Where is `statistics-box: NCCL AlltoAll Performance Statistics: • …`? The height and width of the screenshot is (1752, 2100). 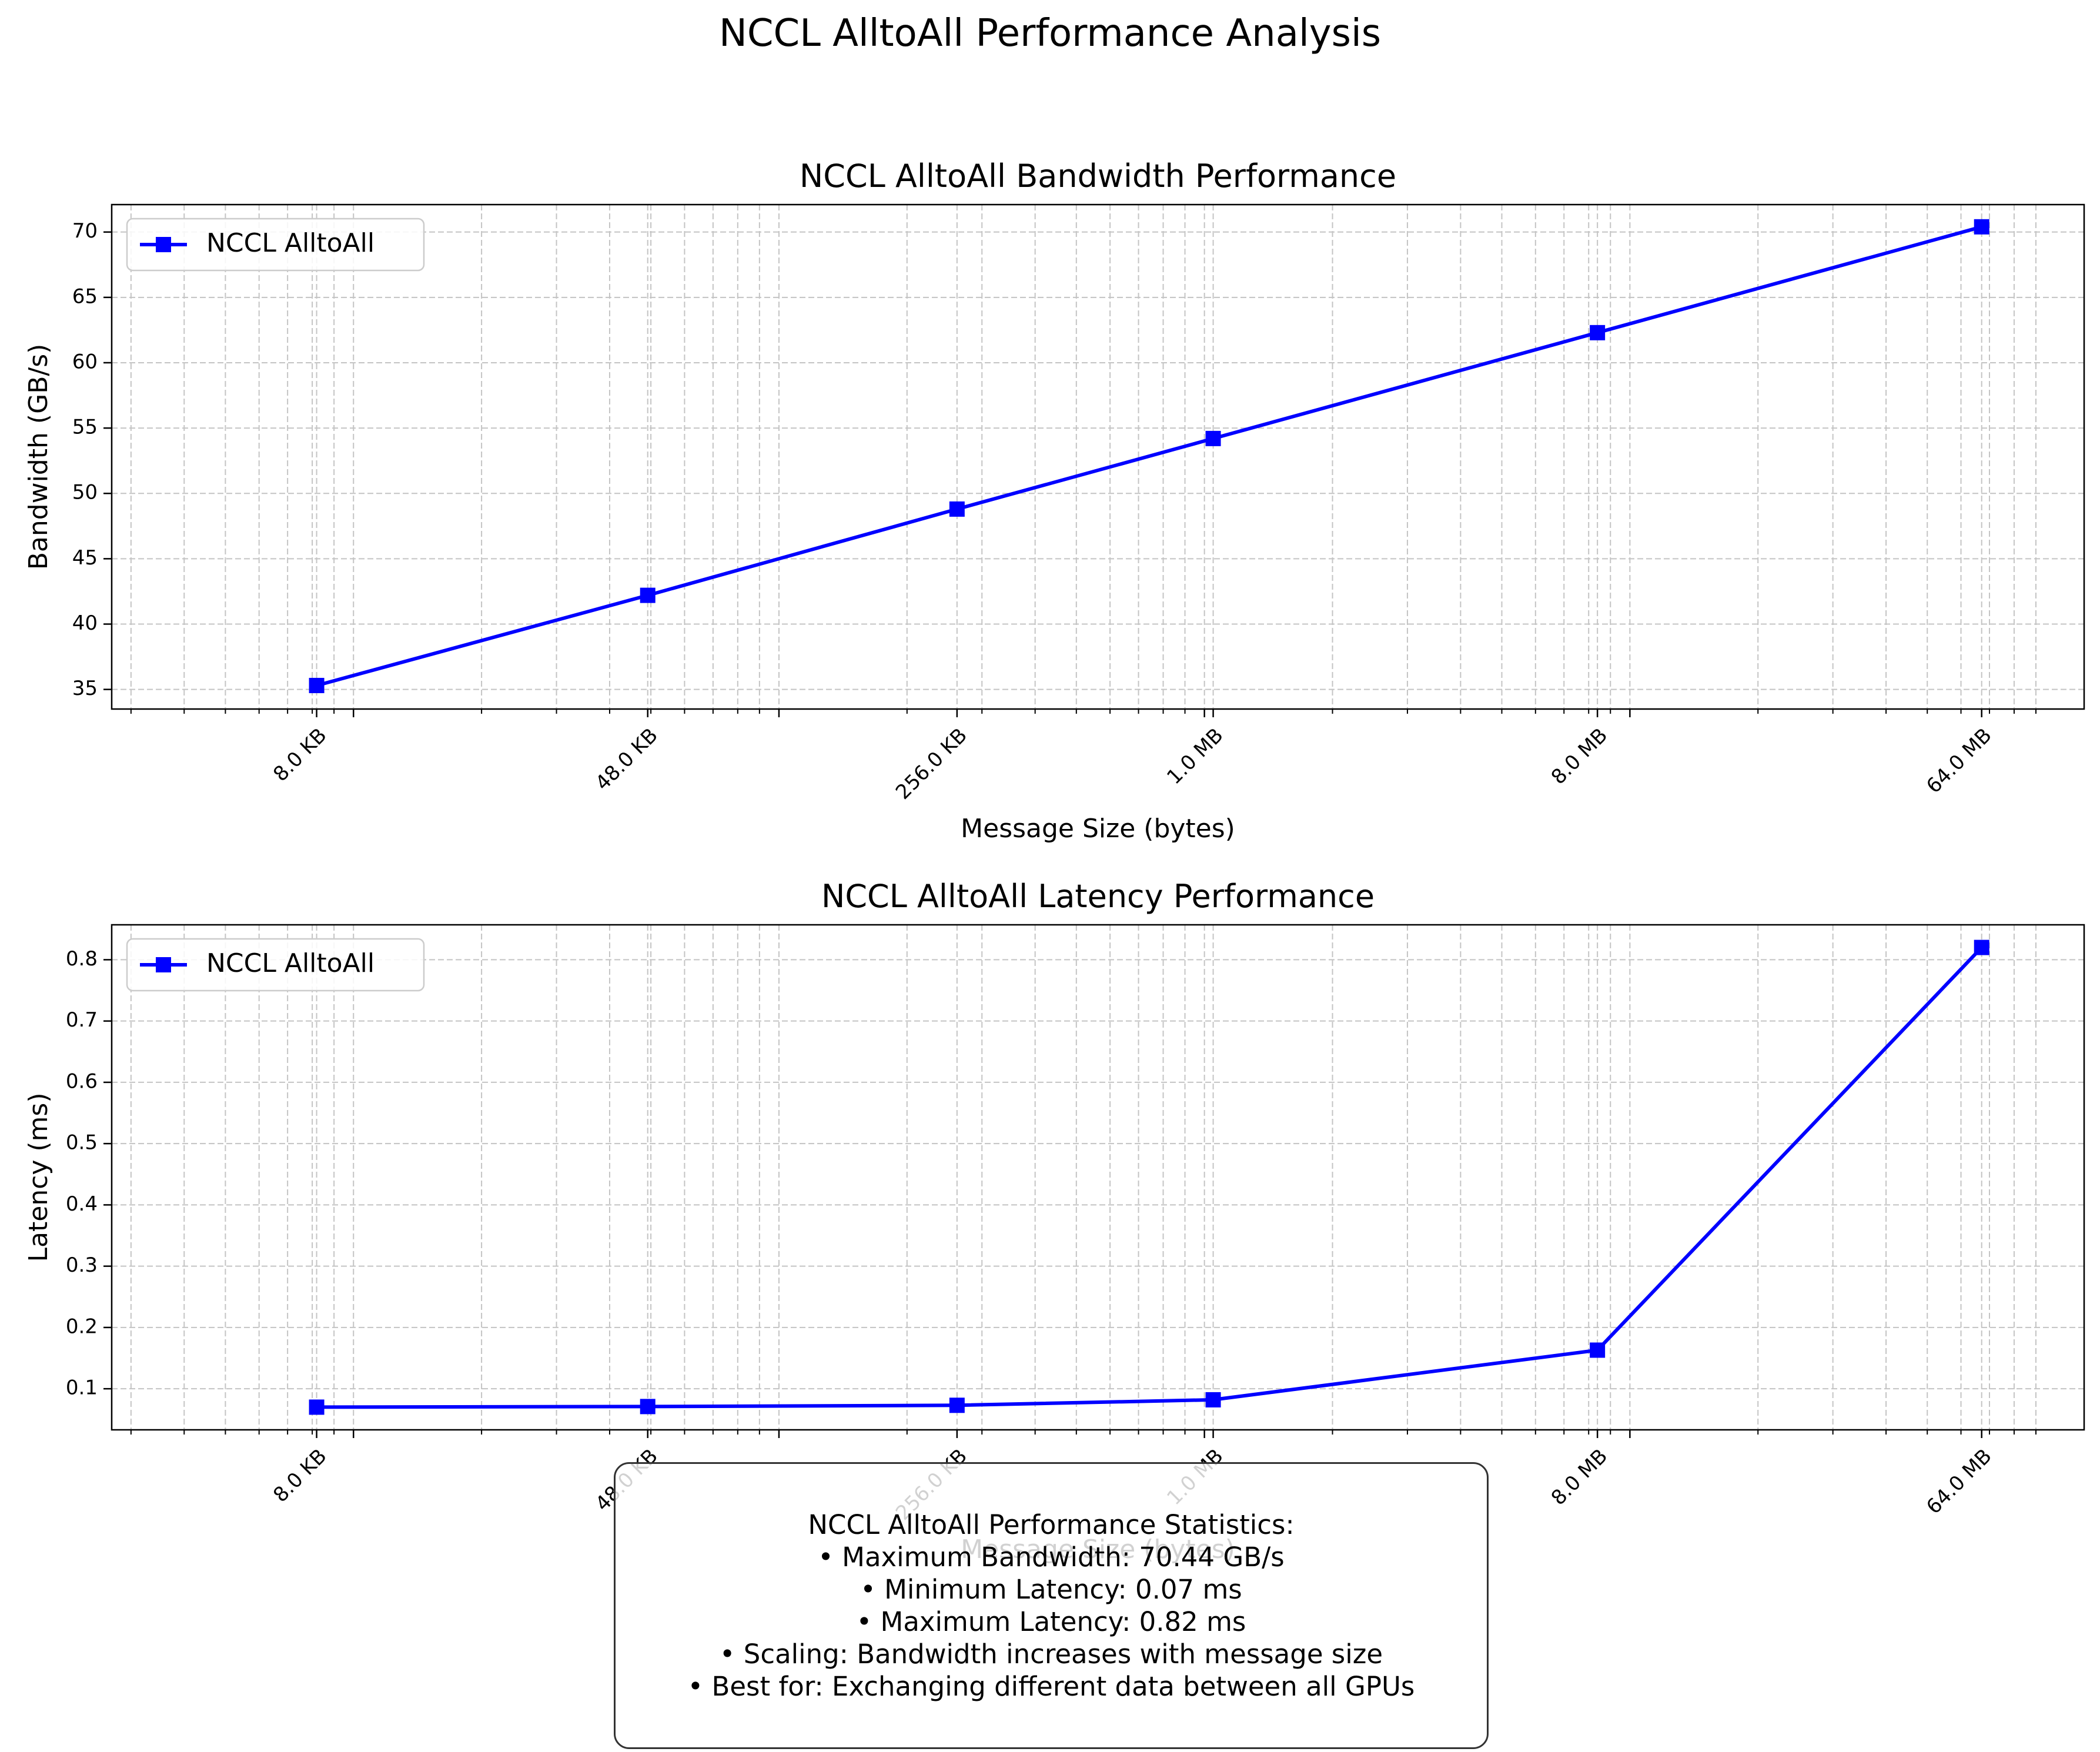
statistics-box: NCCL AlltoAll Performance Statistics: • … is located at coordinates (1051, 1605).